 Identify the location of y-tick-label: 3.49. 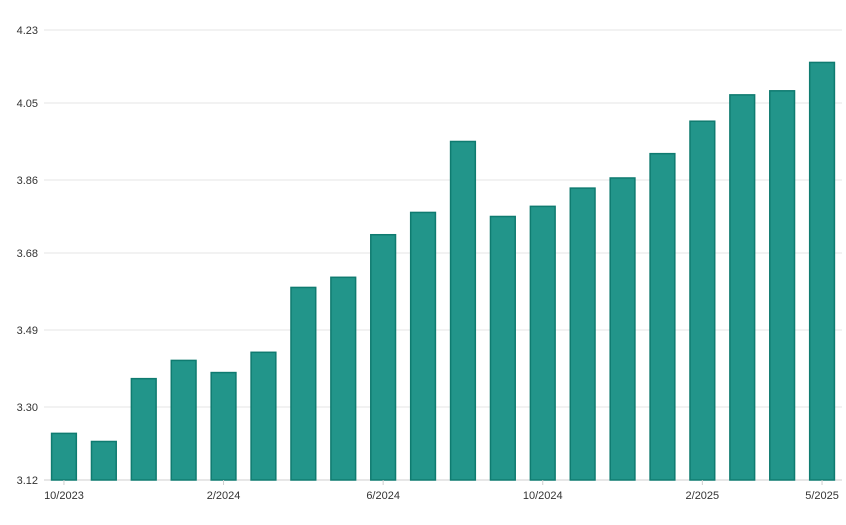
(27, 331).